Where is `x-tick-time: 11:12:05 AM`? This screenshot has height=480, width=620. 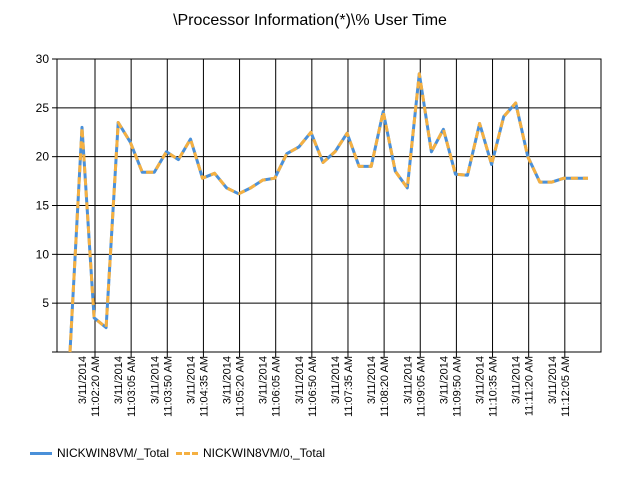
x-tick-time: 11:12:05 AM is located at coordinates (566, 386).